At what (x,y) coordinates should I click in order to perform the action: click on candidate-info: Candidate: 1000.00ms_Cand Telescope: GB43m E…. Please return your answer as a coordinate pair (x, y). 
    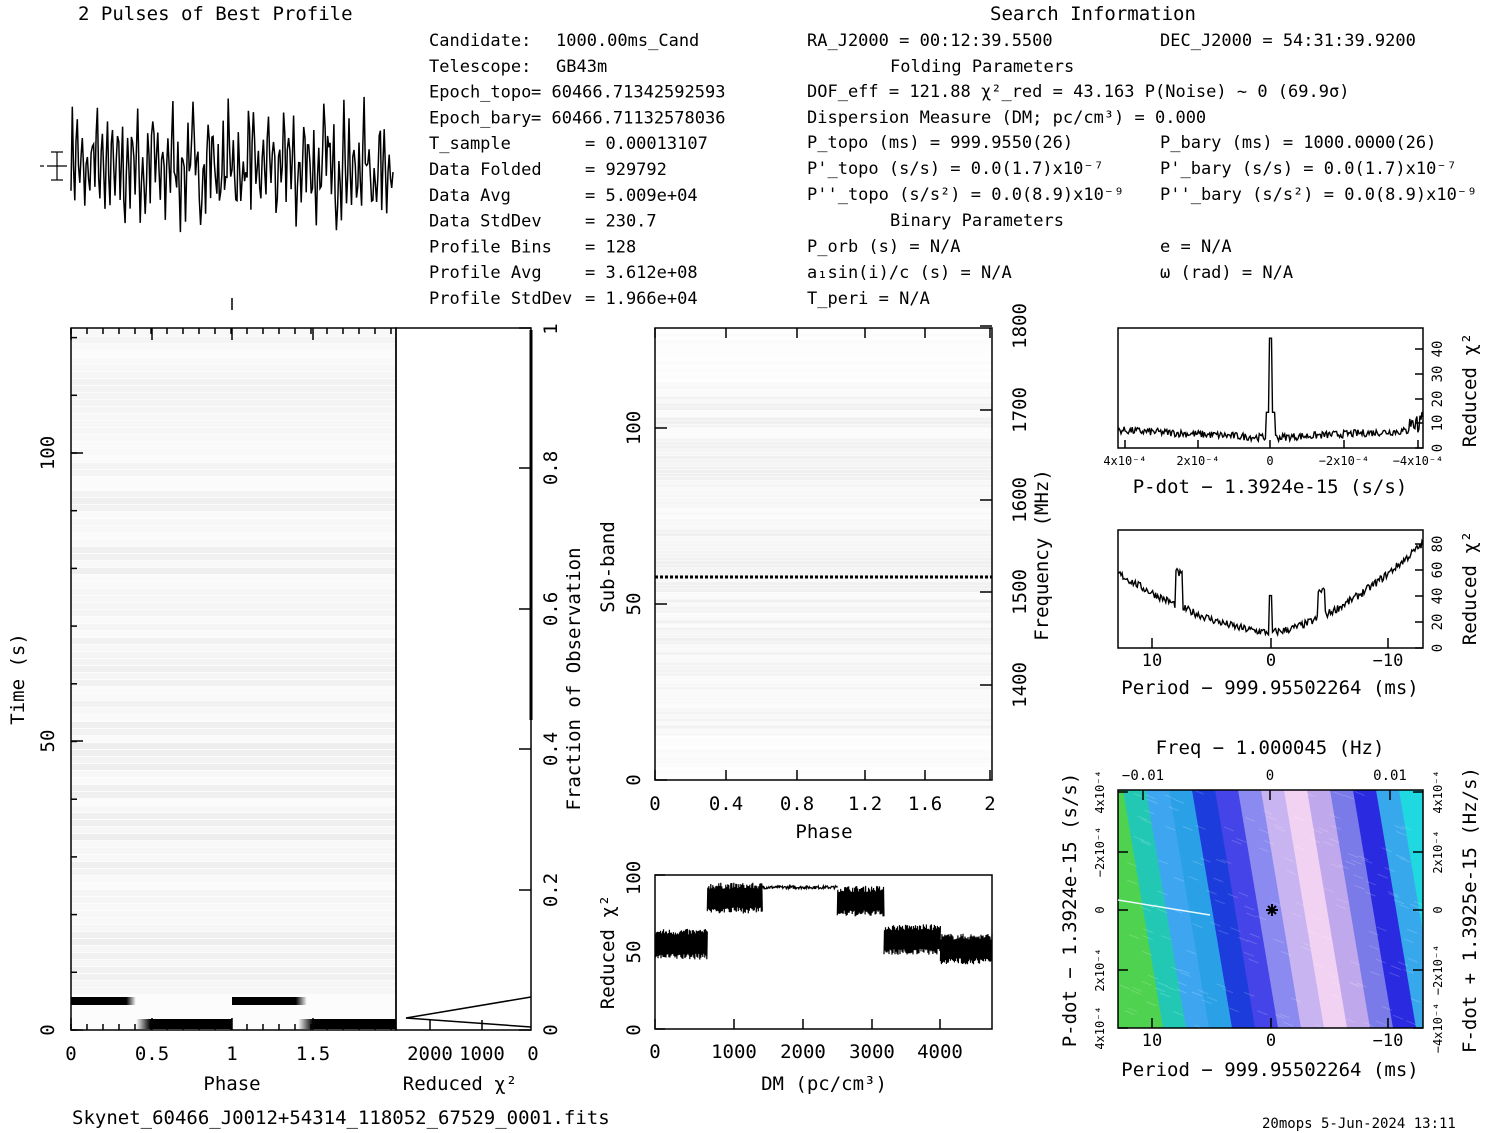
    Looking at the image, I should click on (577, 170).